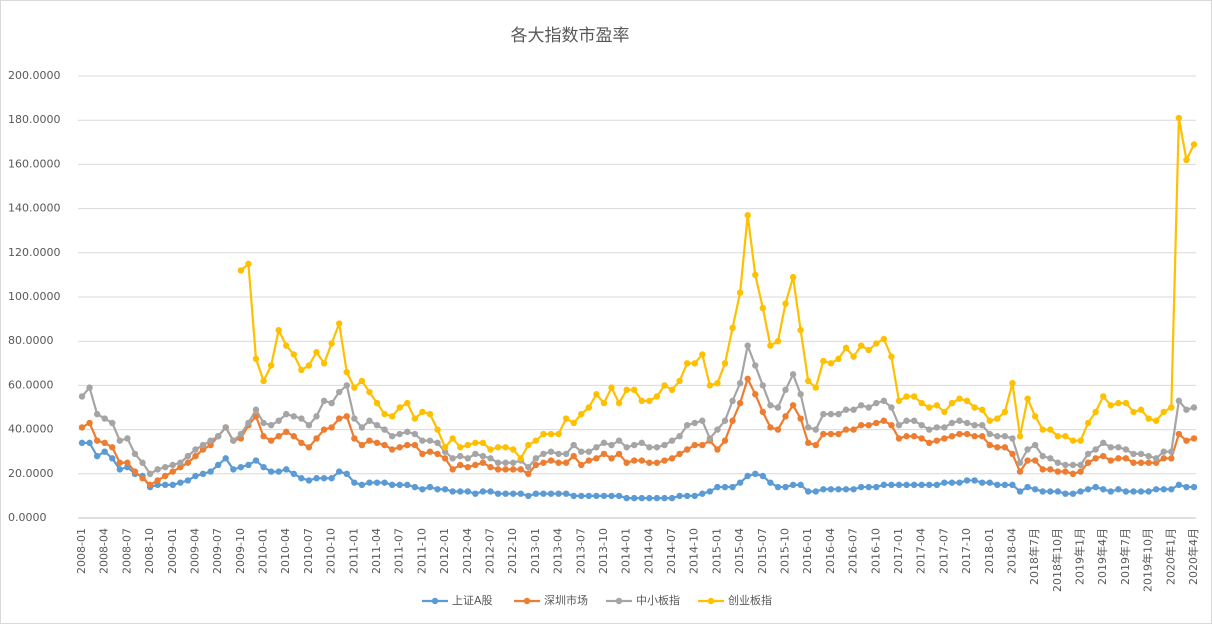 The width and height of the screenshot is (1212, 624). What do you see at coordinates (750, 600) in the screenshot?
I see `legend-label: 创业板指` at bounding box center [750, 600].